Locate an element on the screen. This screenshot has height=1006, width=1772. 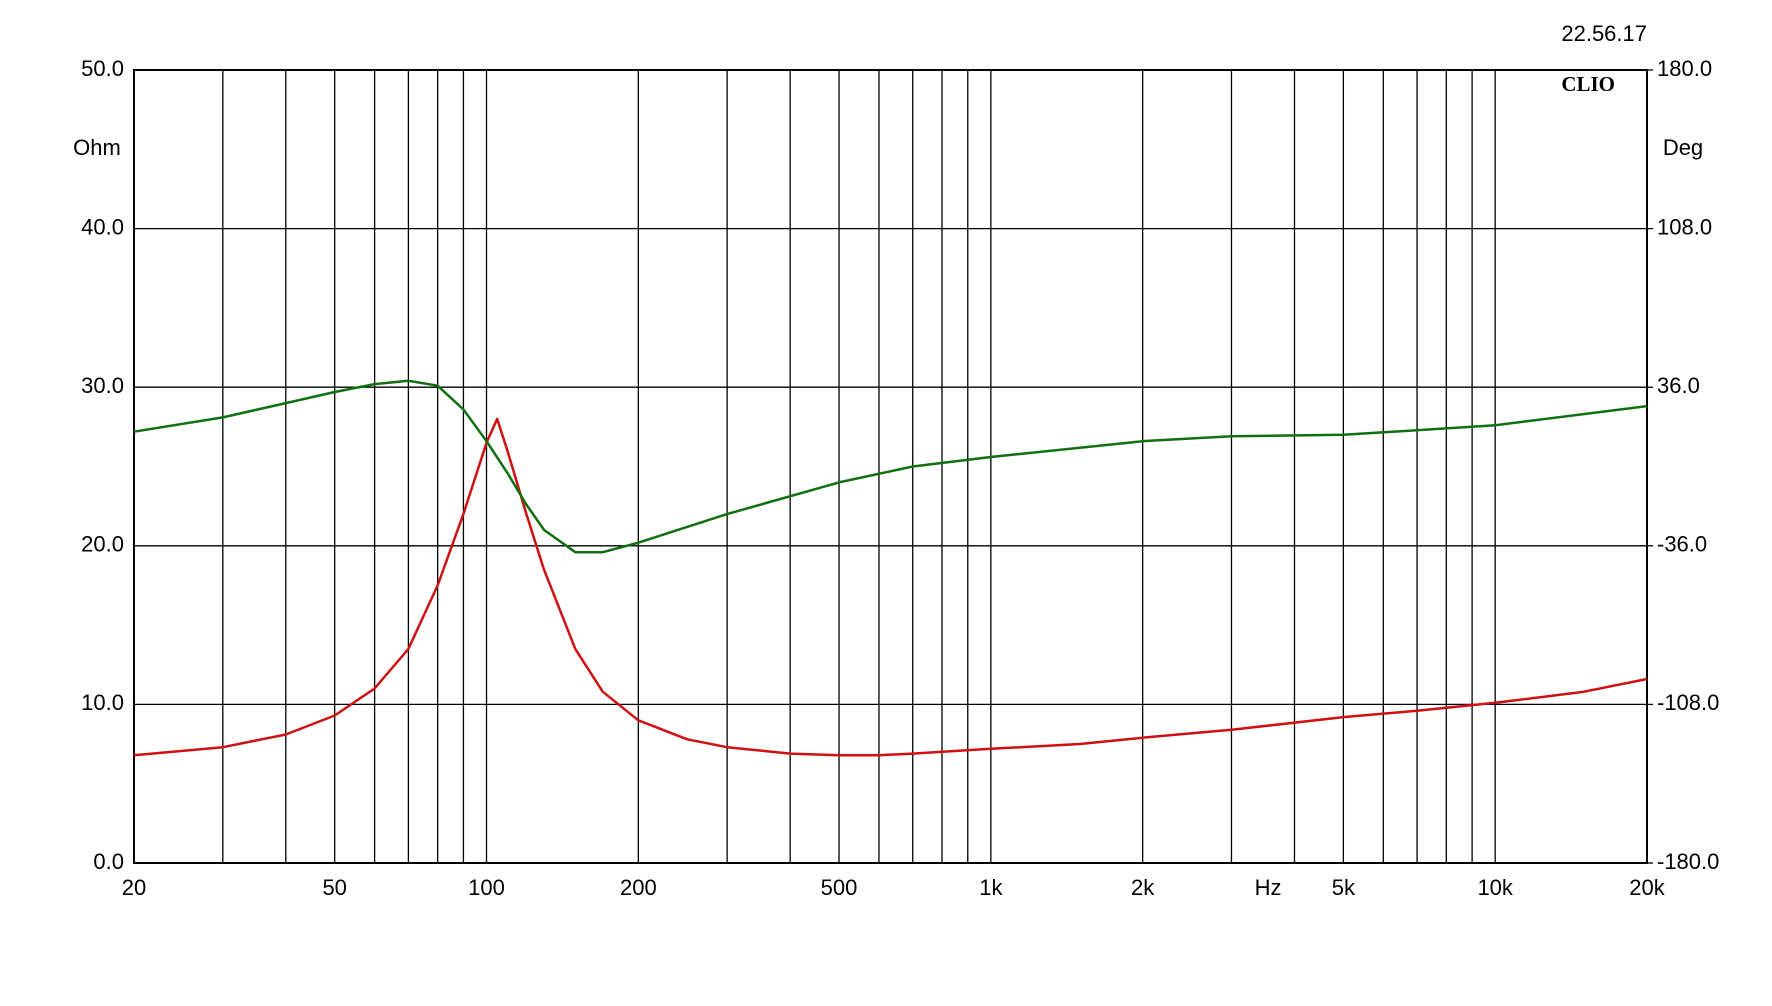
y-axis-label: Ohm is located at coordinates (97, 147).